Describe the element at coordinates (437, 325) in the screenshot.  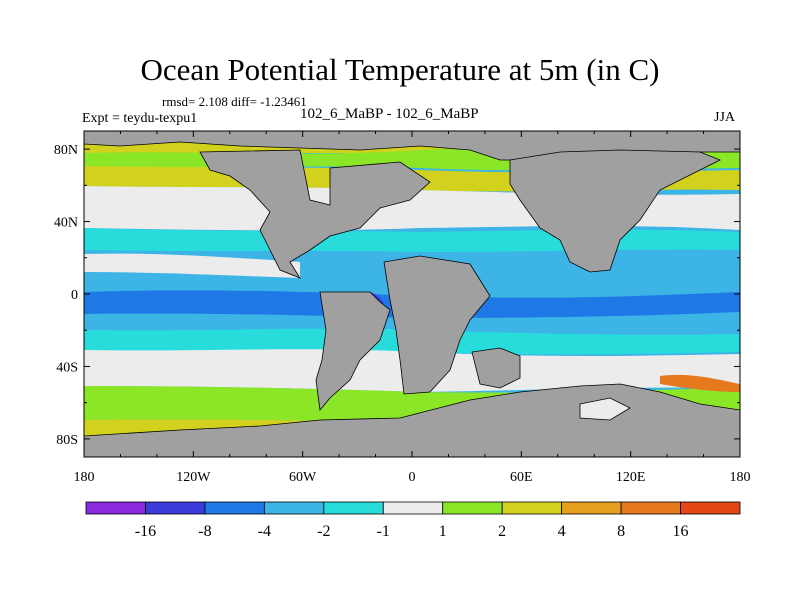
I see `africa` at that location.